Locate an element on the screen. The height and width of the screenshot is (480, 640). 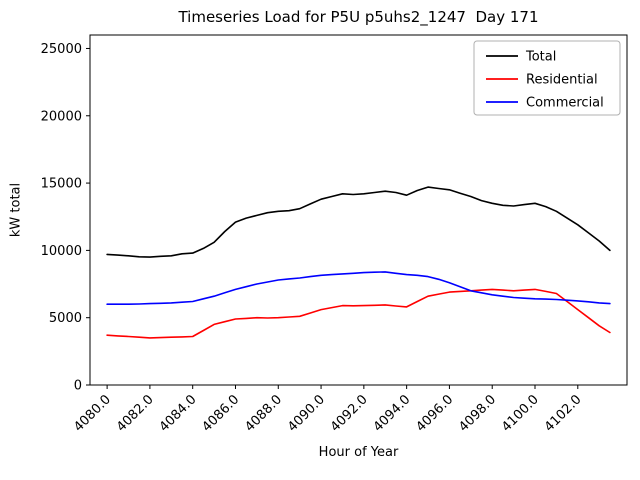
legend-label-total: Total is located at coordinates (540, 57).